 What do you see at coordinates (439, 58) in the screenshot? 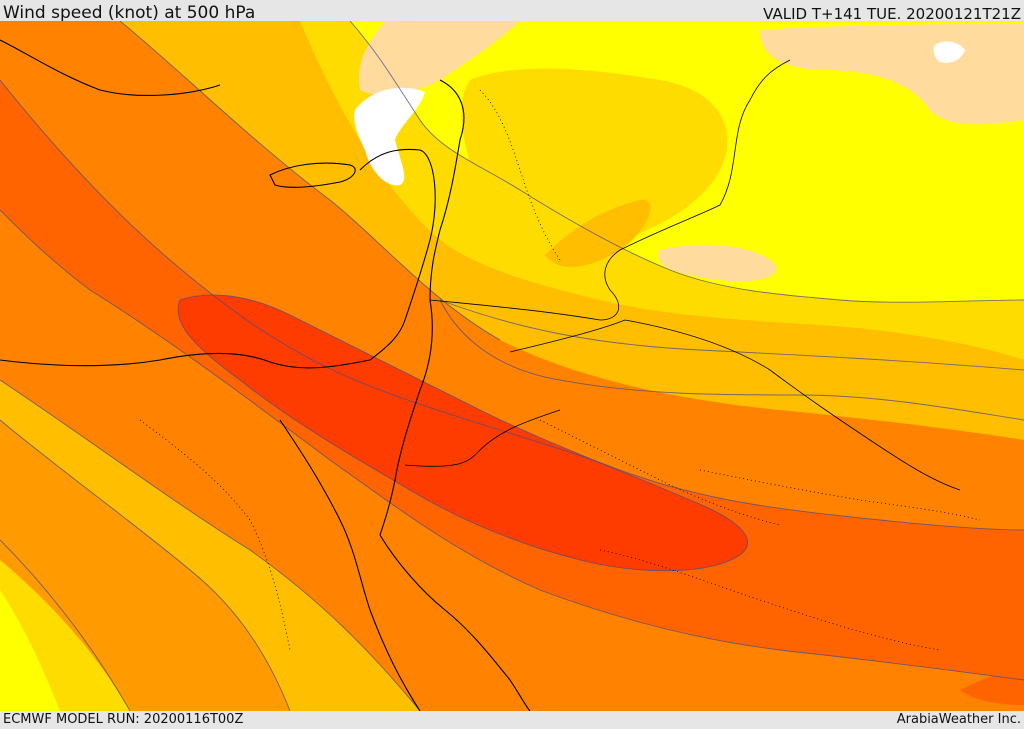
I see `band-peach-n` at bounding box center [439, 58].